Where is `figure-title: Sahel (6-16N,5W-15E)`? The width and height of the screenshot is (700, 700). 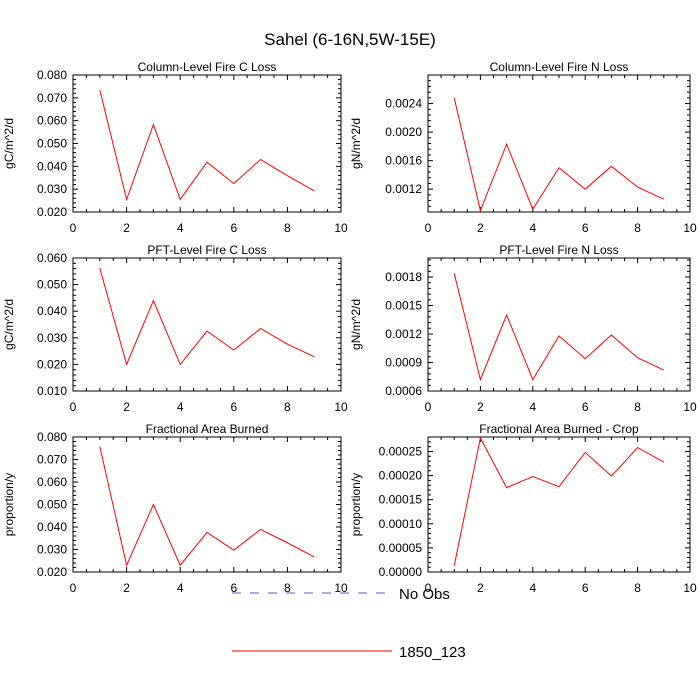
figure-title: Sahel (6-16N,5W-15E) is located at coordinates (350, 39).